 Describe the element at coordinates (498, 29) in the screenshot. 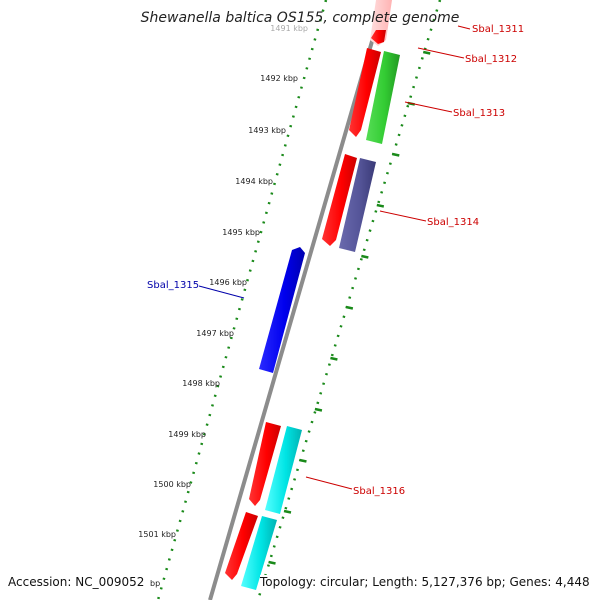

I see `gene-label-Sbal_1311: Sbal_1311` at that location.